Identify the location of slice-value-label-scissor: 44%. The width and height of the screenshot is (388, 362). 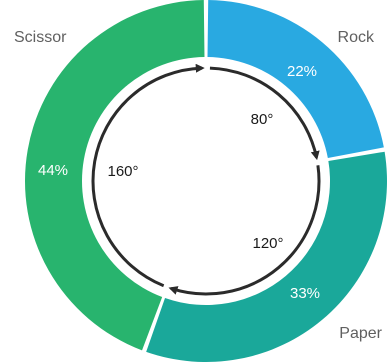
(53, 170).